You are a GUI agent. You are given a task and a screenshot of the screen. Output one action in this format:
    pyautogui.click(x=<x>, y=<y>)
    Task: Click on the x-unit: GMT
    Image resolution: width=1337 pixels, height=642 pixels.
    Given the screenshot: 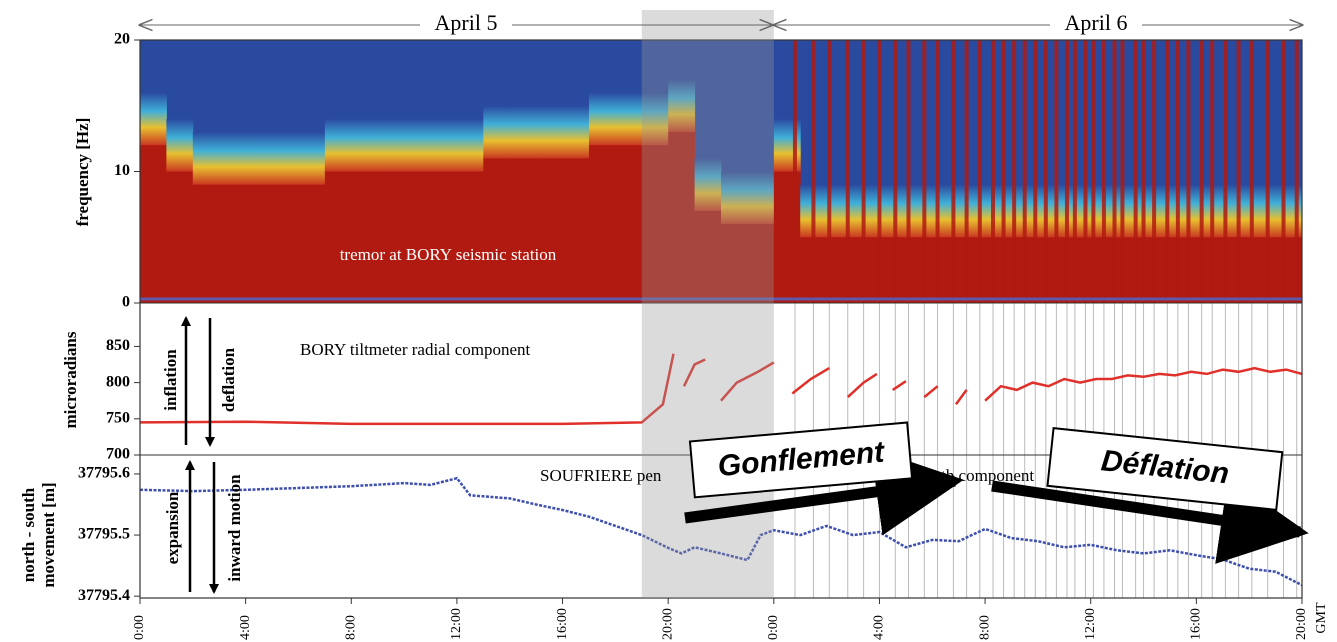 What is the action you would take?
    pyautogui.click(x=1321, y=618)
    